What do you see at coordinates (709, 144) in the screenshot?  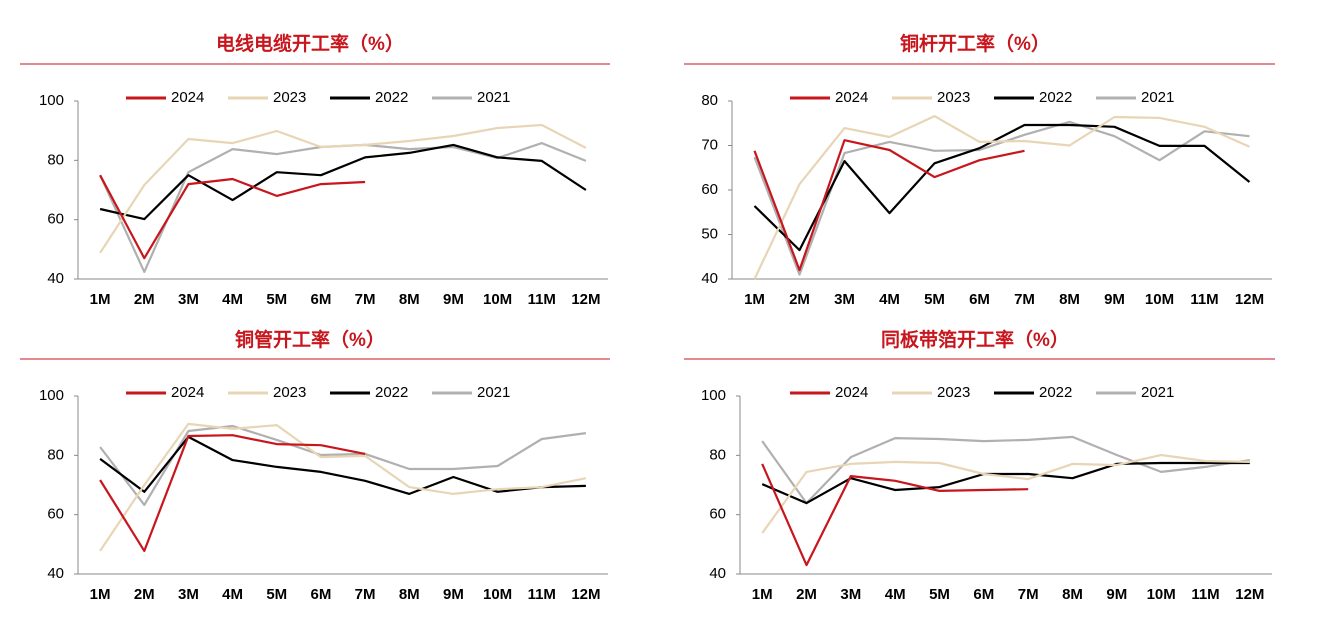 I see `y-tick-label: 70` at bounding box center [709, 144].